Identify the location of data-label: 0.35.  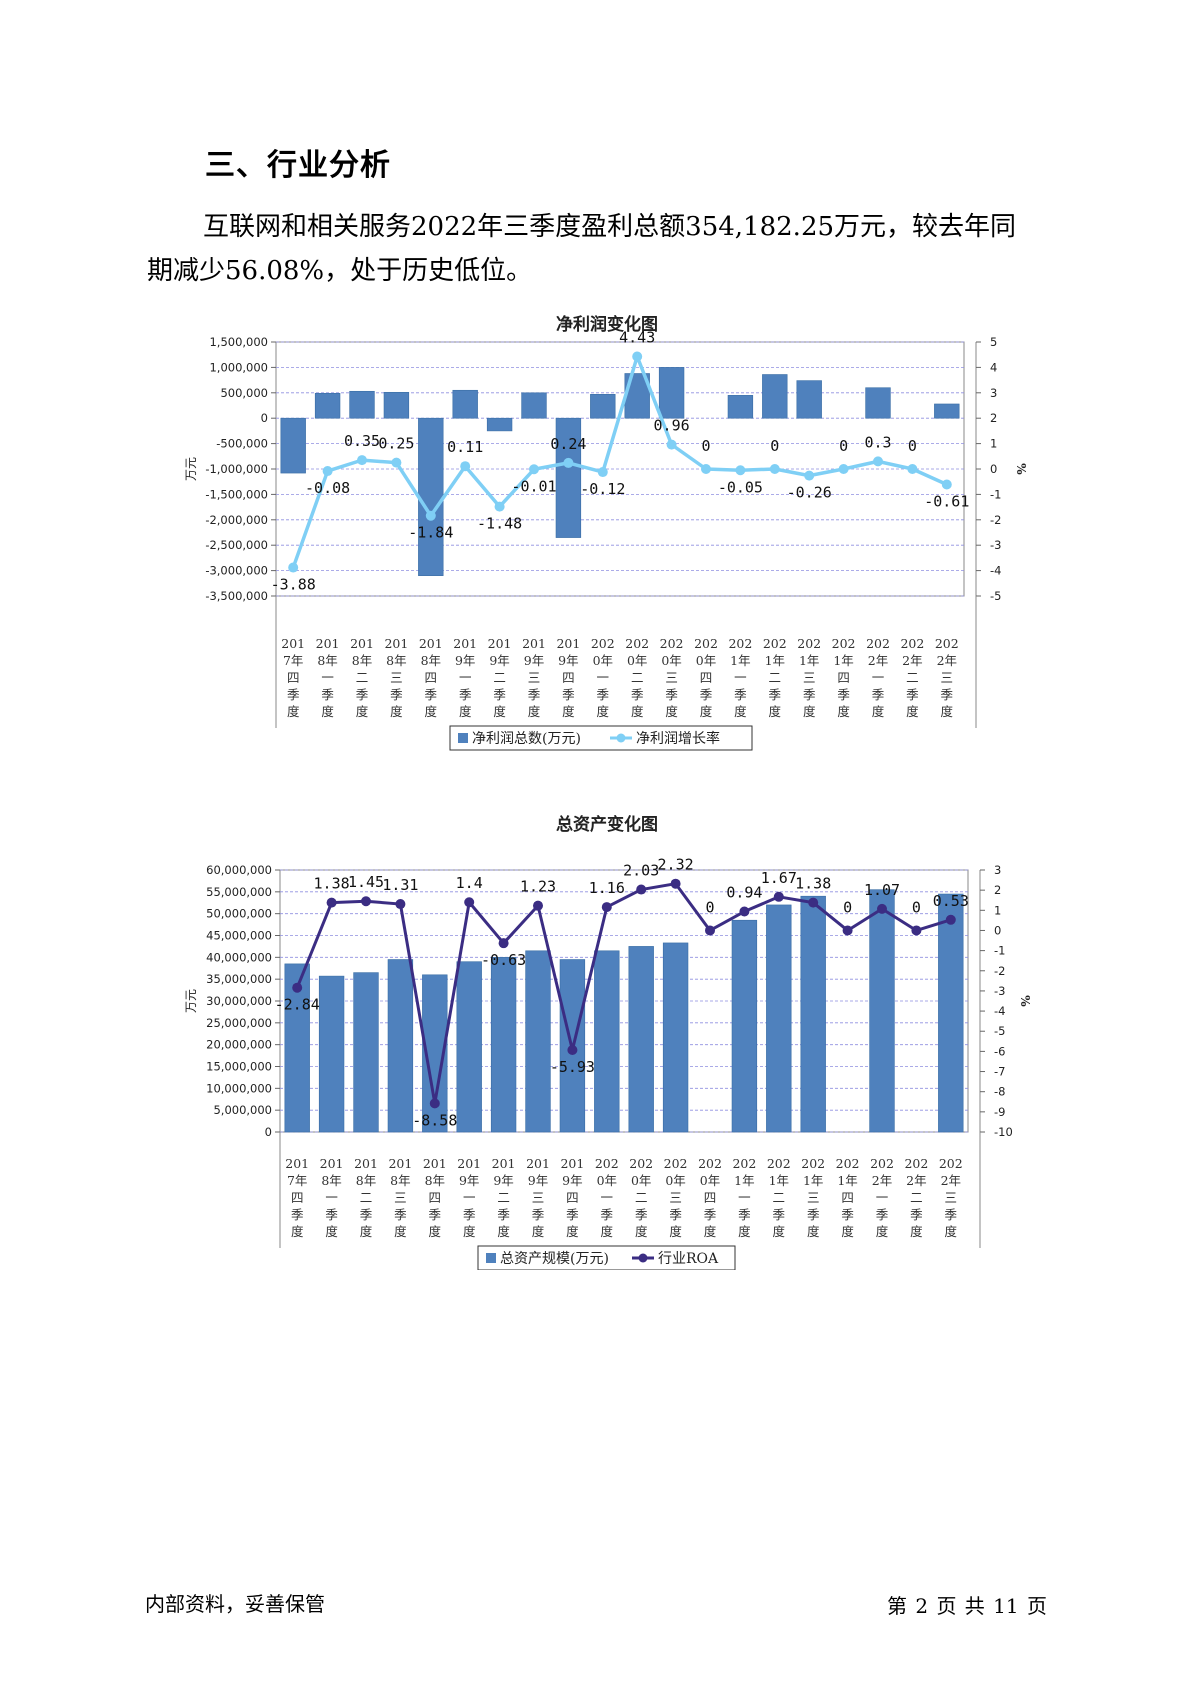
(362, 441).